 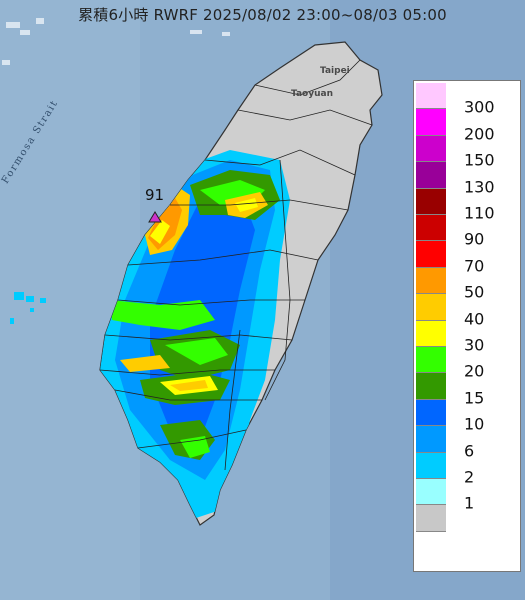 I want to click on place-label-taoyuan: Taoyuan, so click(x=312, y=94).